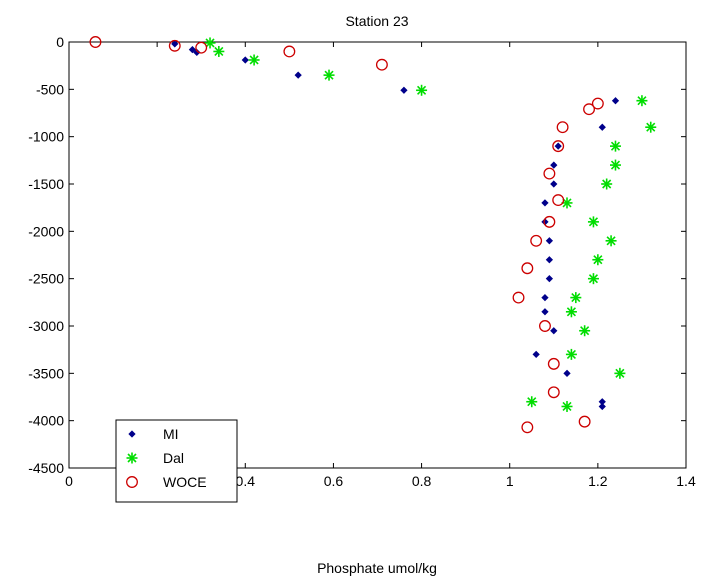 This screenshot has width=710, height=585. I want to click on legend-box, so click(176, 461).